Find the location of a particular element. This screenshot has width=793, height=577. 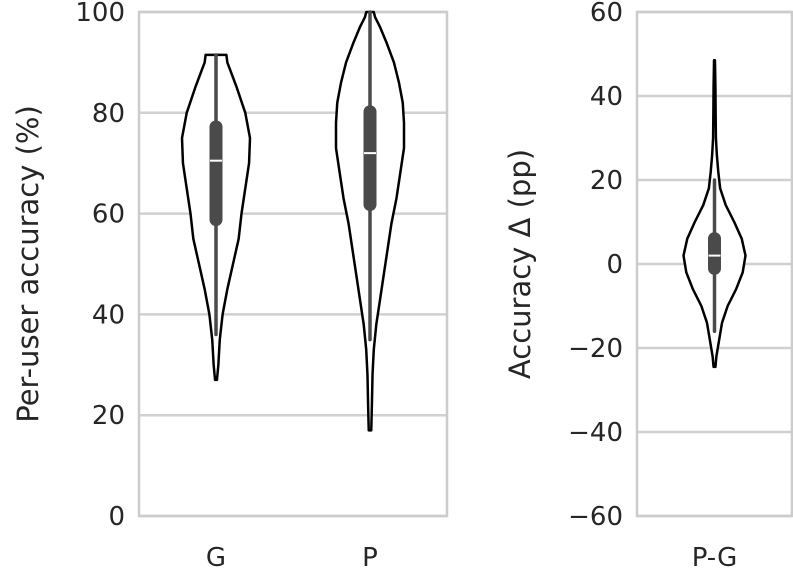

y-tick-label: −20 is located at coordinates (595, 349).